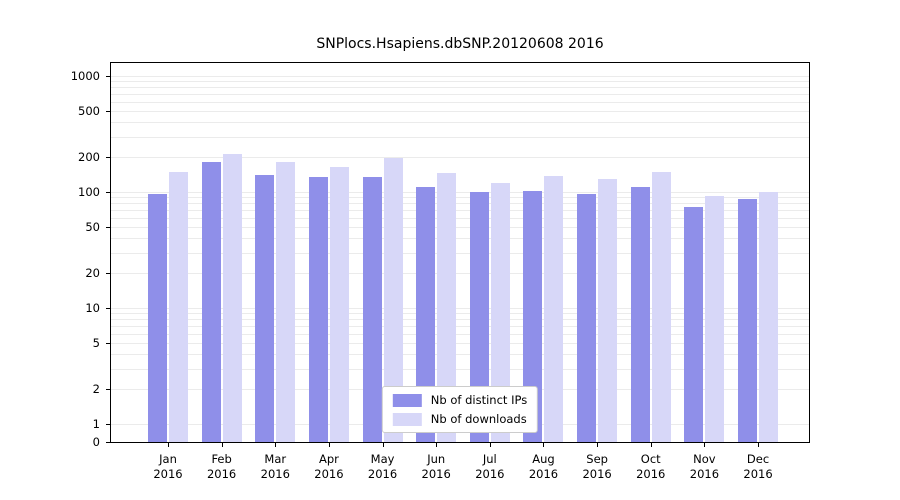 The image size is (900, 500). Describe the element at coordinates (500, 312) in the screenshot. I see `bar-downloads-jul` at that location.